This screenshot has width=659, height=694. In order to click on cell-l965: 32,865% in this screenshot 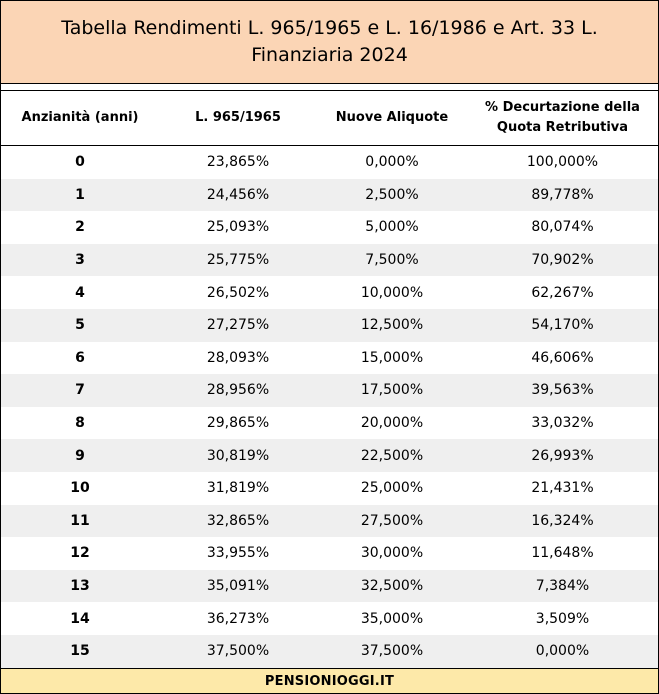, I will do `click(238, 521)`.